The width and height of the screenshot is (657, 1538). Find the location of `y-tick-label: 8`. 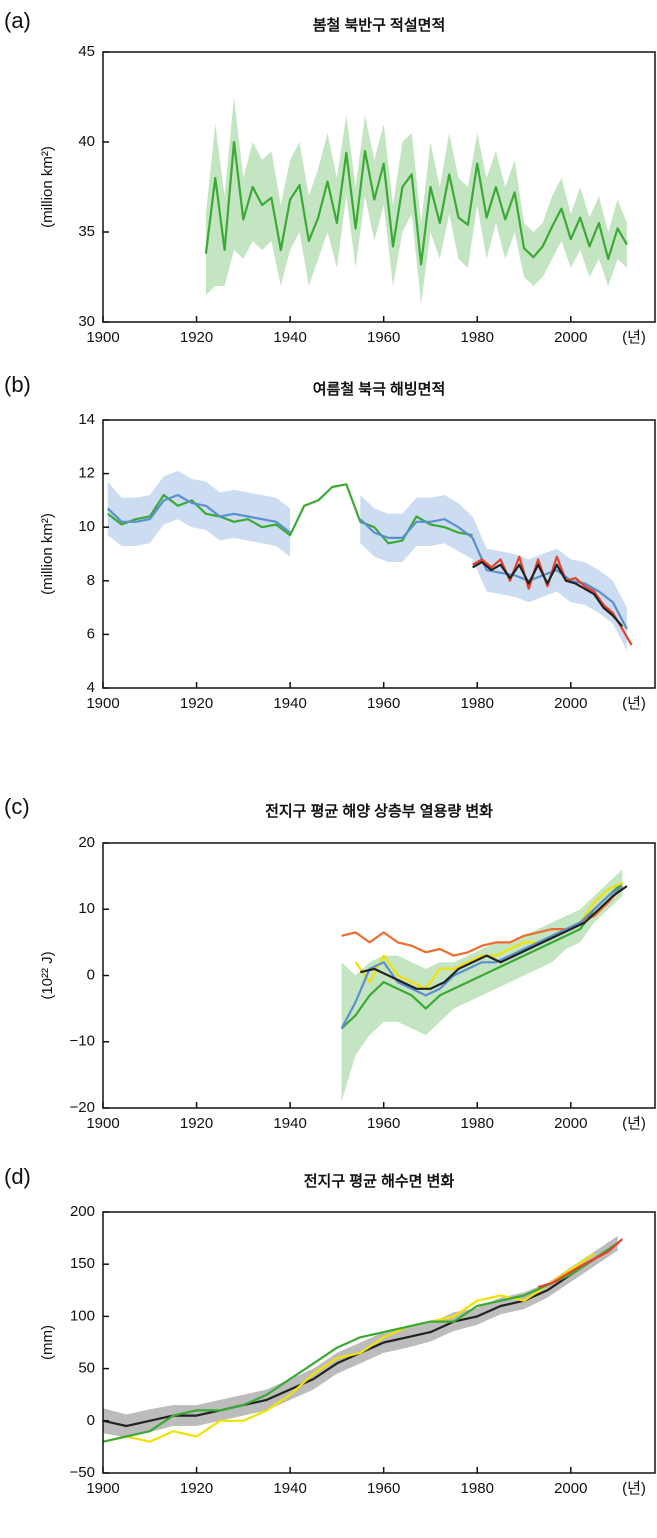

y-tick-label: 8 is located at coordinates (91, 580).